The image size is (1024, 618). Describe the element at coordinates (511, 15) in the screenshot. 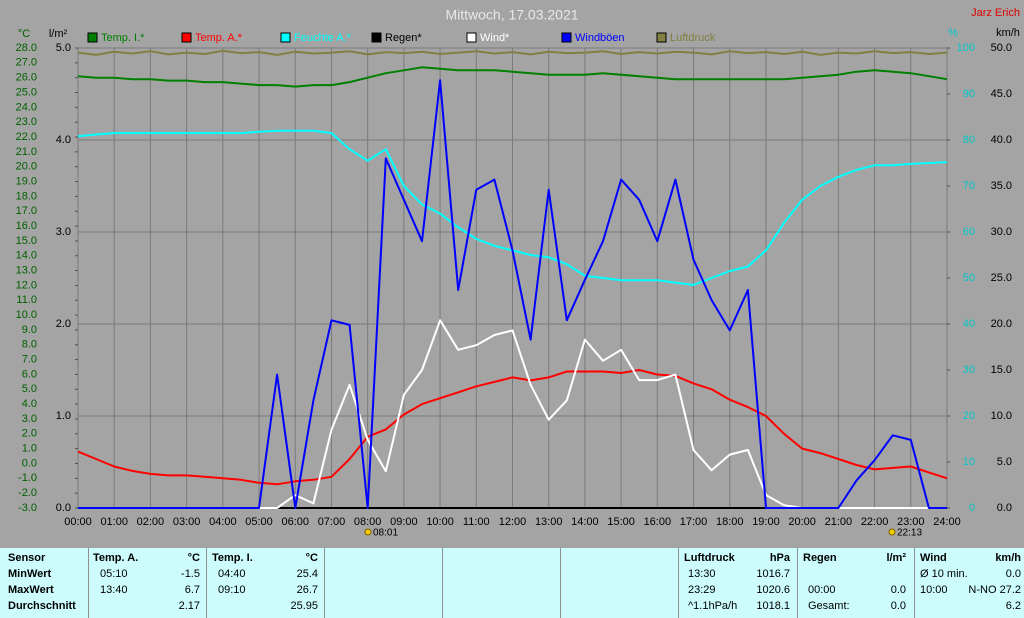

I see `chart-title: Mittwoch, 17.03.2021` at that location.